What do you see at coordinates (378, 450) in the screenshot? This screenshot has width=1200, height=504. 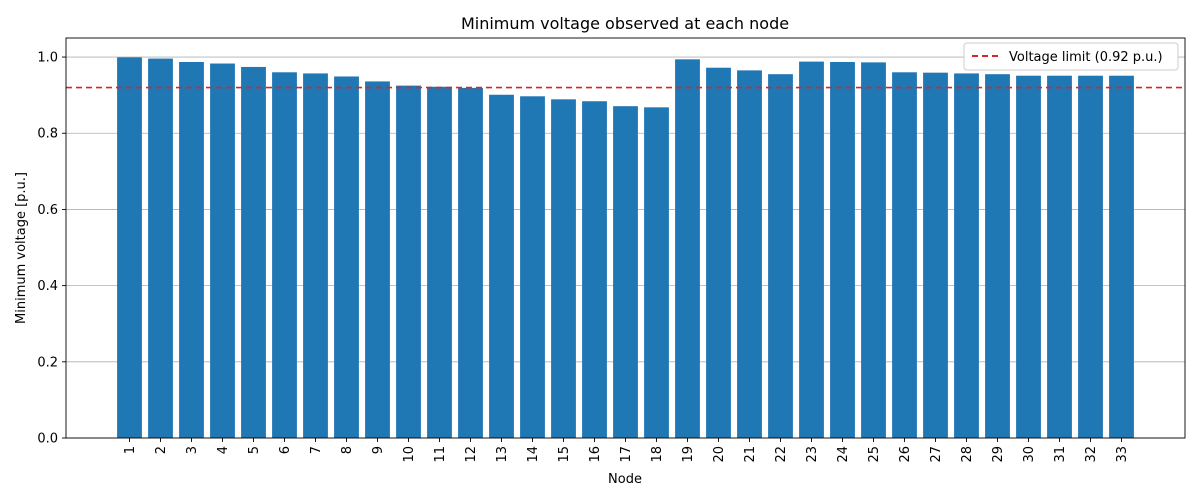 I see `x-tick-label: 9` at bounding box center [378, 450].